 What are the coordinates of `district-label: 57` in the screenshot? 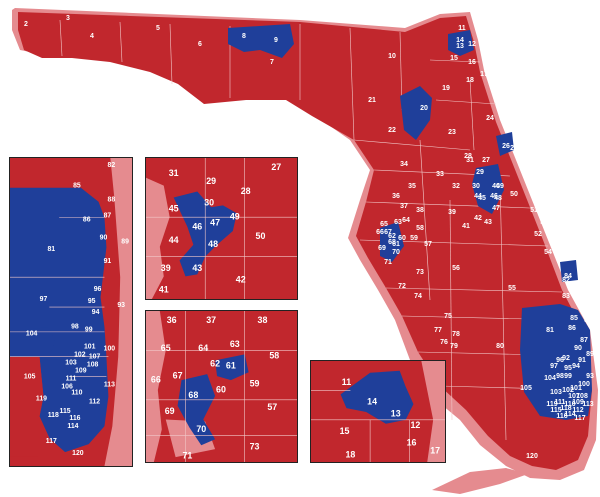 It's located at (272, 407).